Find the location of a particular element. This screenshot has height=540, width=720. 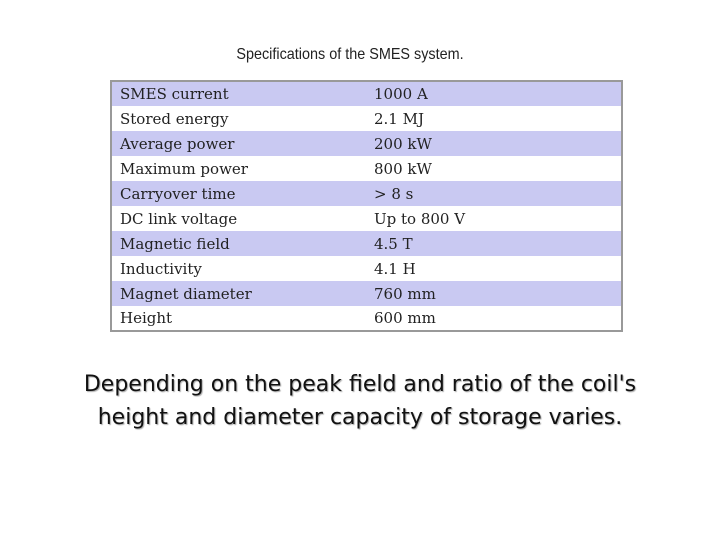

parameter-cell: Inductivity is located at coordinates (161, 268).